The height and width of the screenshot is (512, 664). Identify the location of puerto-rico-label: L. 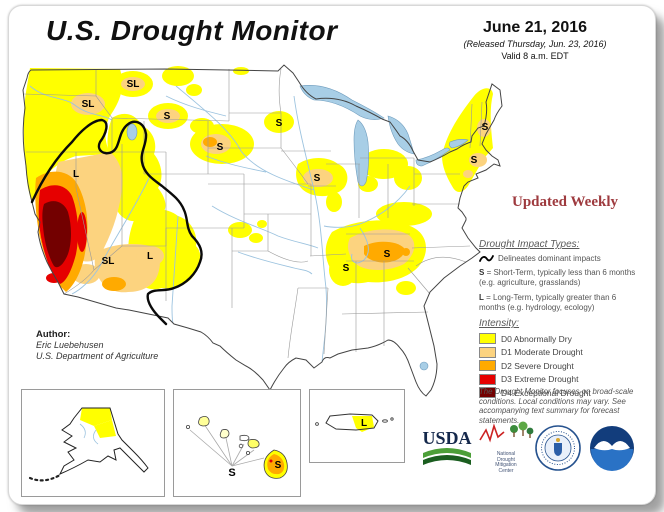
(364, 423).